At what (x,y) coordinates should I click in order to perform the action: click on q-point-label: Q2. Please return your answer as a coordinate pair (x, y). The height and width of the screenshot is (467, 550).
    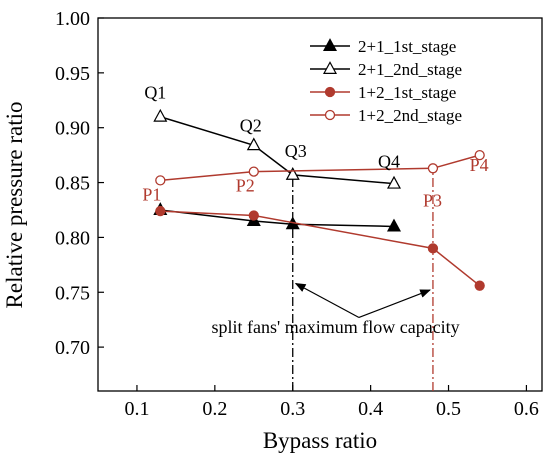
    Looking at the image, I should click on (251, 125).